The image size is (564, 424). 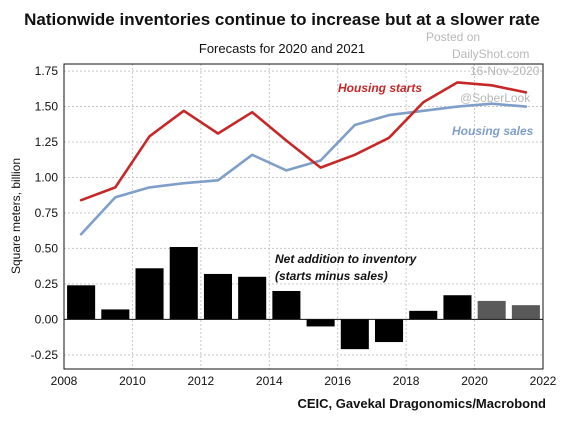 What do you see at coordinates (16, 216) in the screenshot?
I see `y-axis-label: Square meters, billion` at bounding box center [16, 216].